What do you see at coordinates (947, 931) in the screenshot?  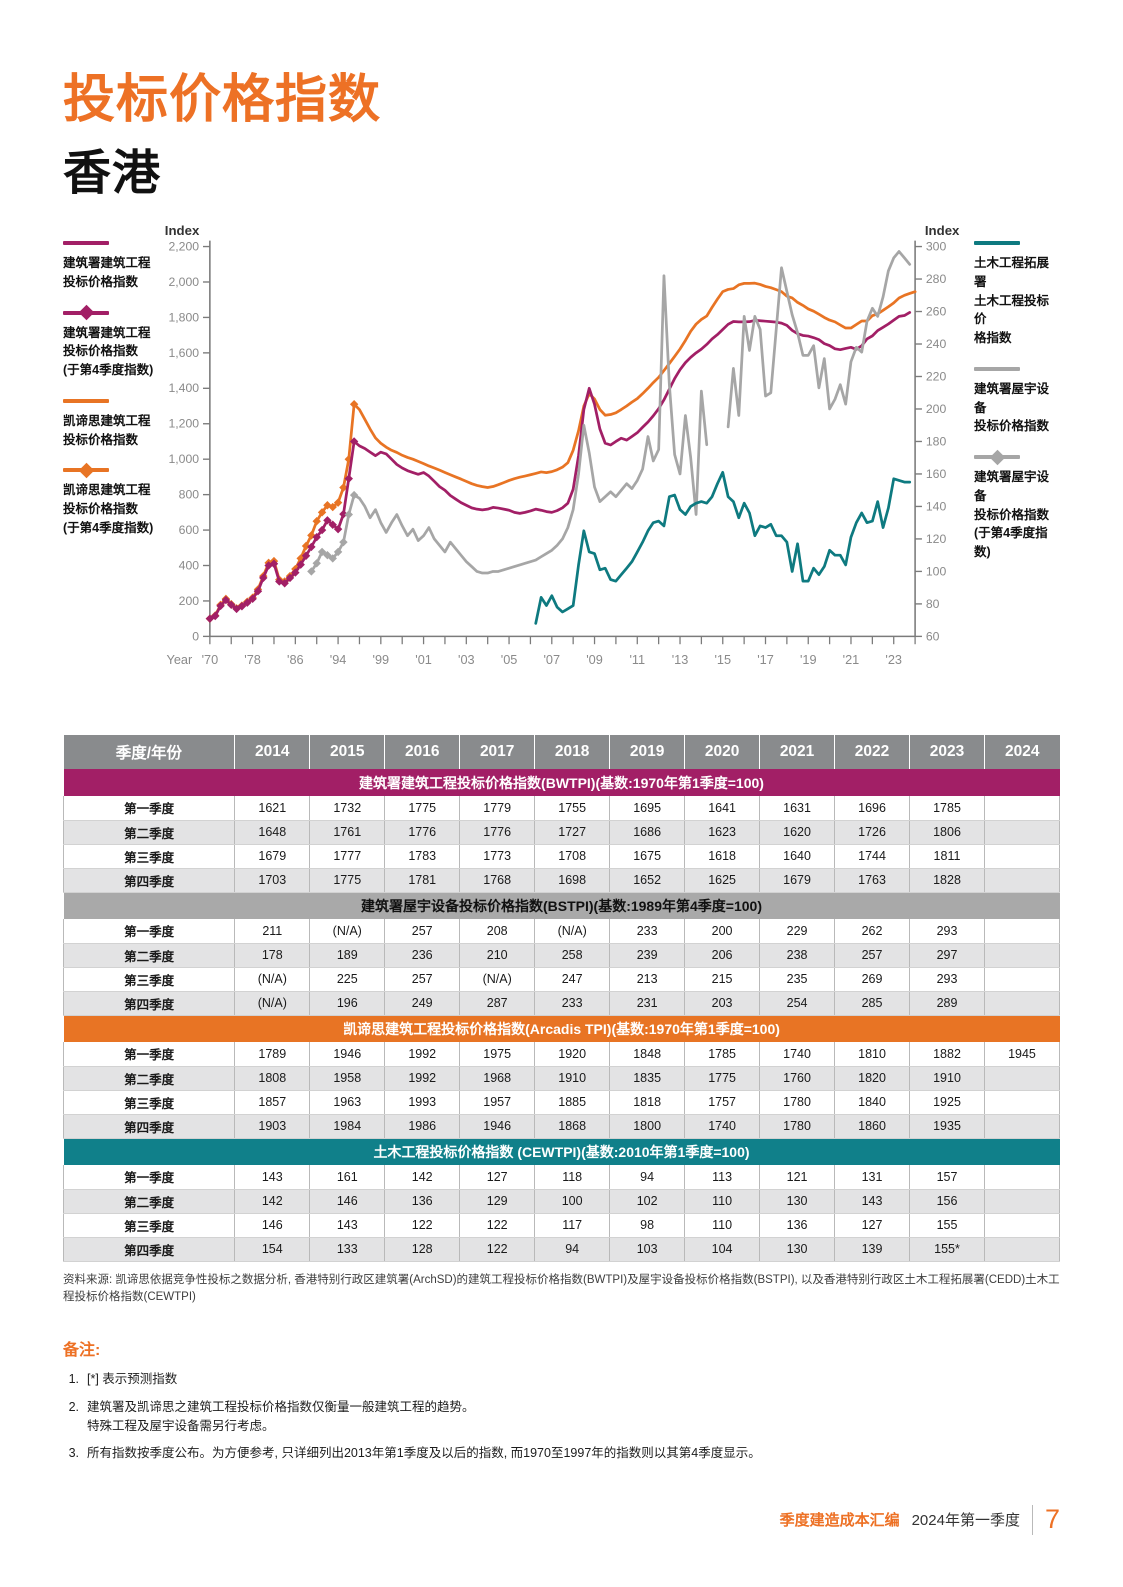 I see `index-value-cell: 293` at bounding box center [947, 931].